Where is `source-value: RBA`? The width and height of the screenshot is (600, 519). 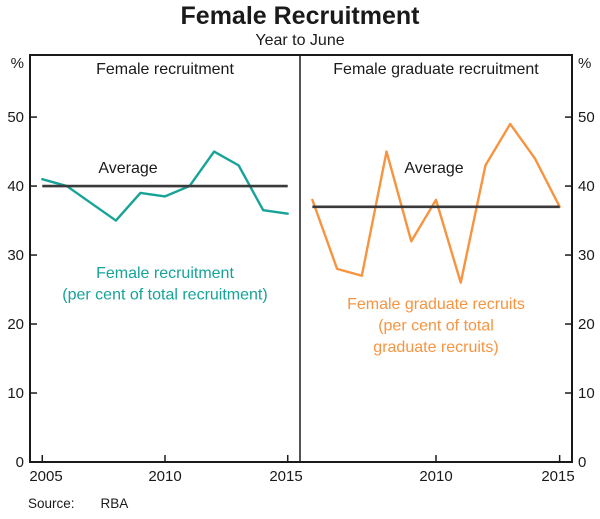
source-value: RBA is located at coordinates (114, 503).